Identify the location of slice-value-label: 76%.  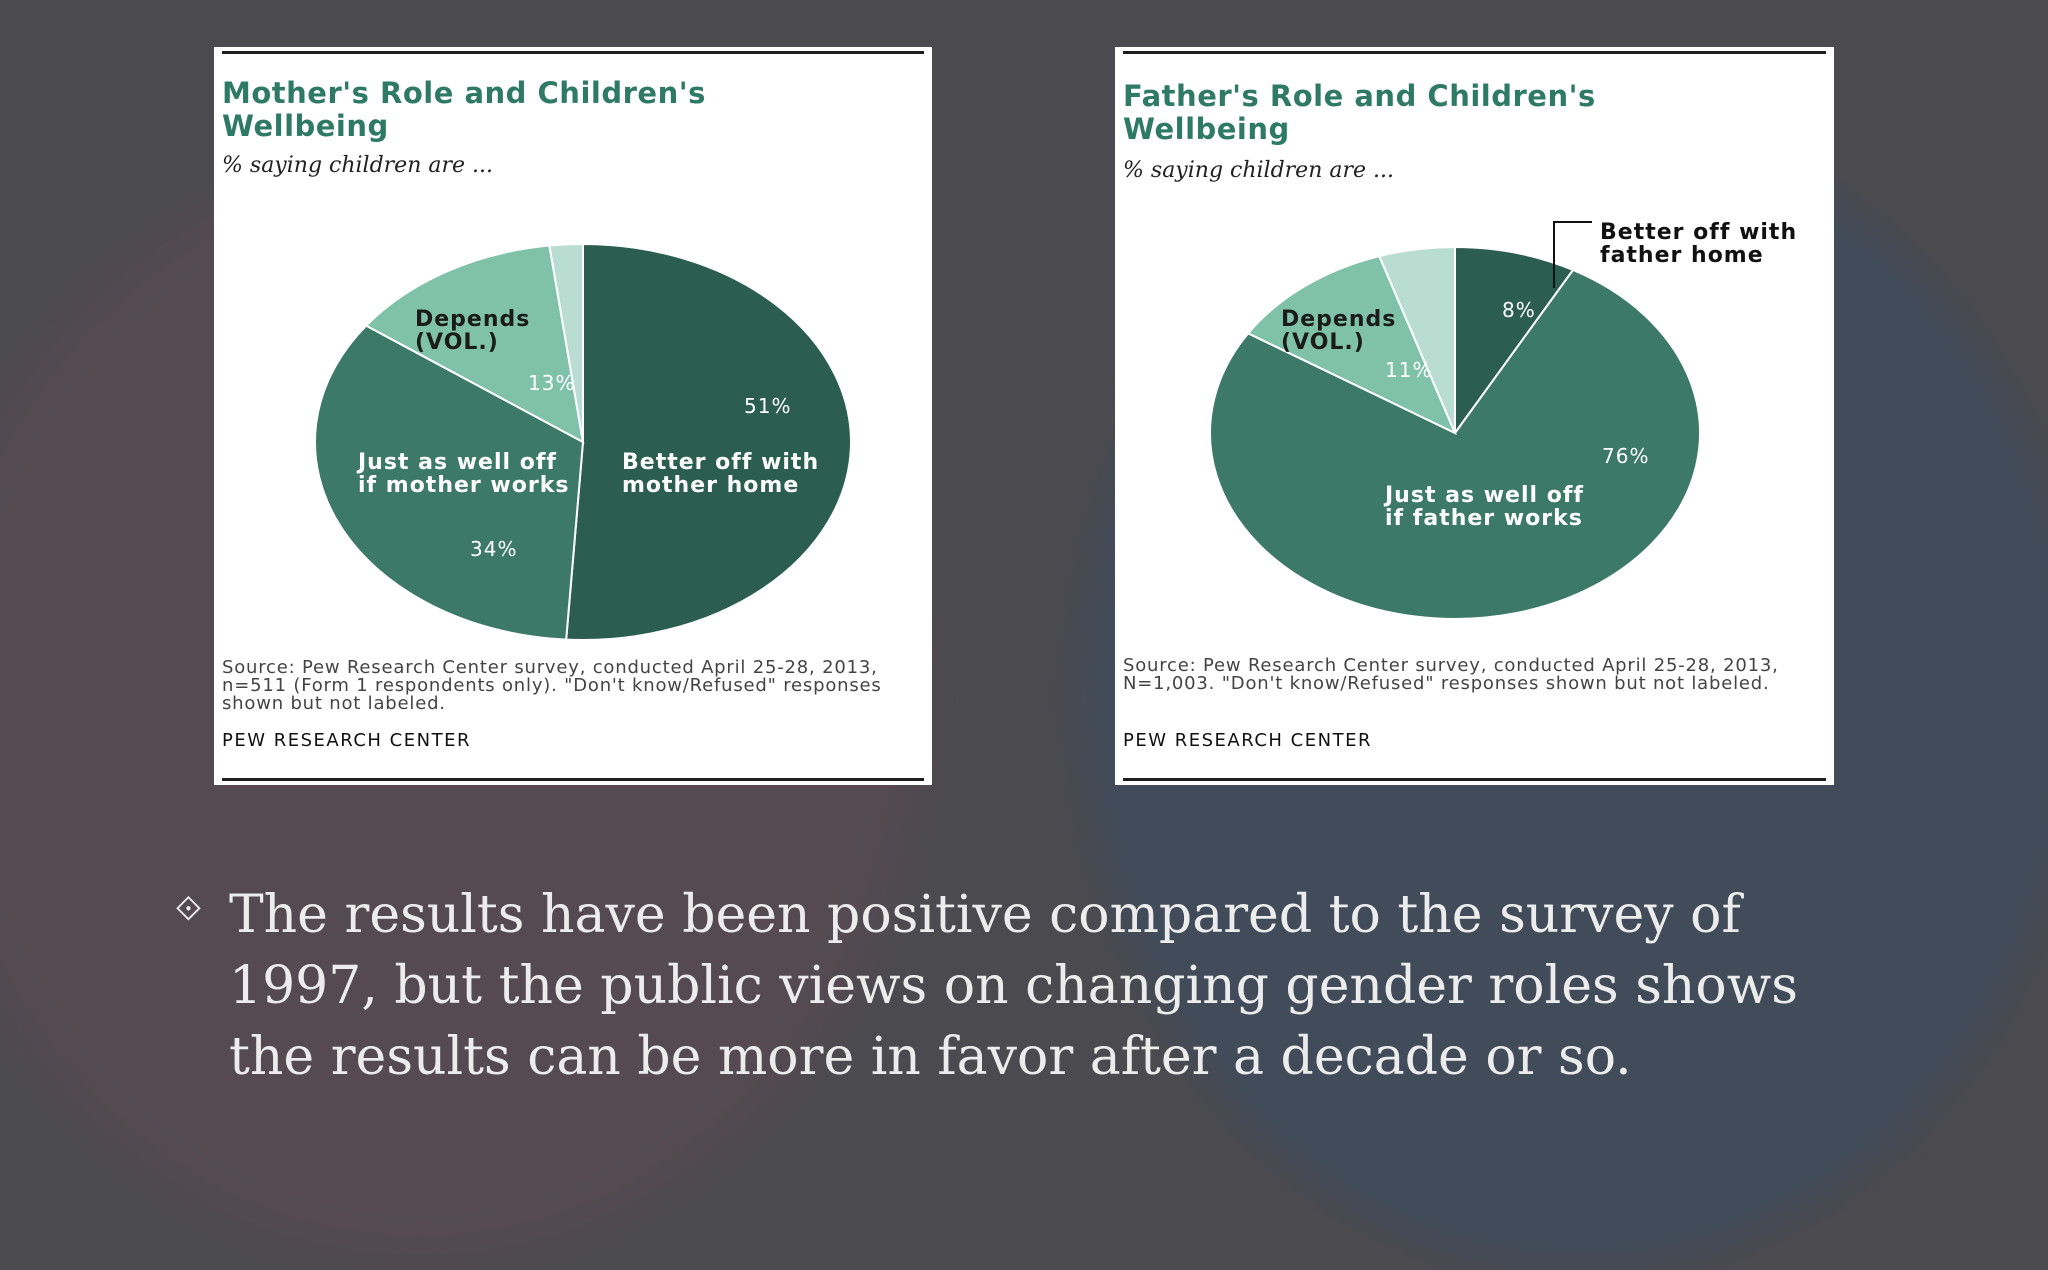
(1625, 456).